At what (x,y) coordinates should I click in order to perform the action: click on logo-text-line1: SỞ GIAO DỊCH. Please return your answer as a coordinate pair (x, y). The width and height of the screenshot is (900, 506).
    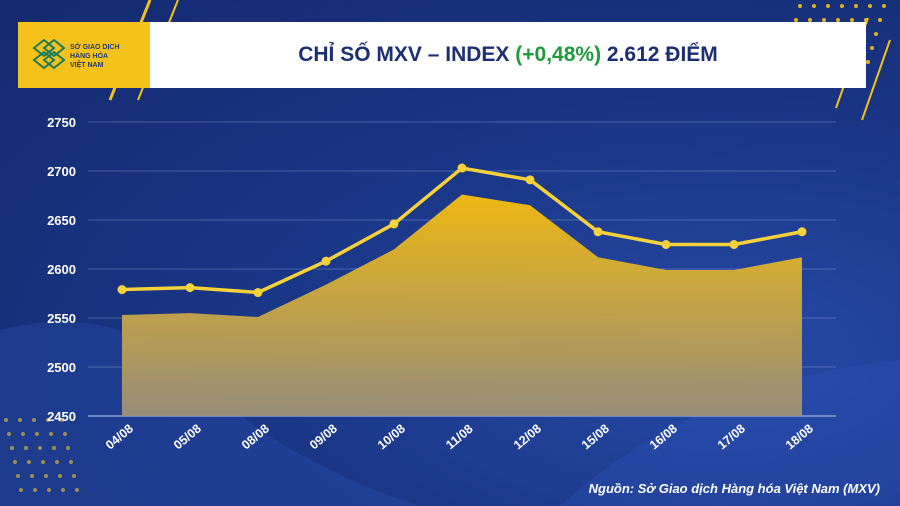
    Looking at the image, I should click on (95, 47).